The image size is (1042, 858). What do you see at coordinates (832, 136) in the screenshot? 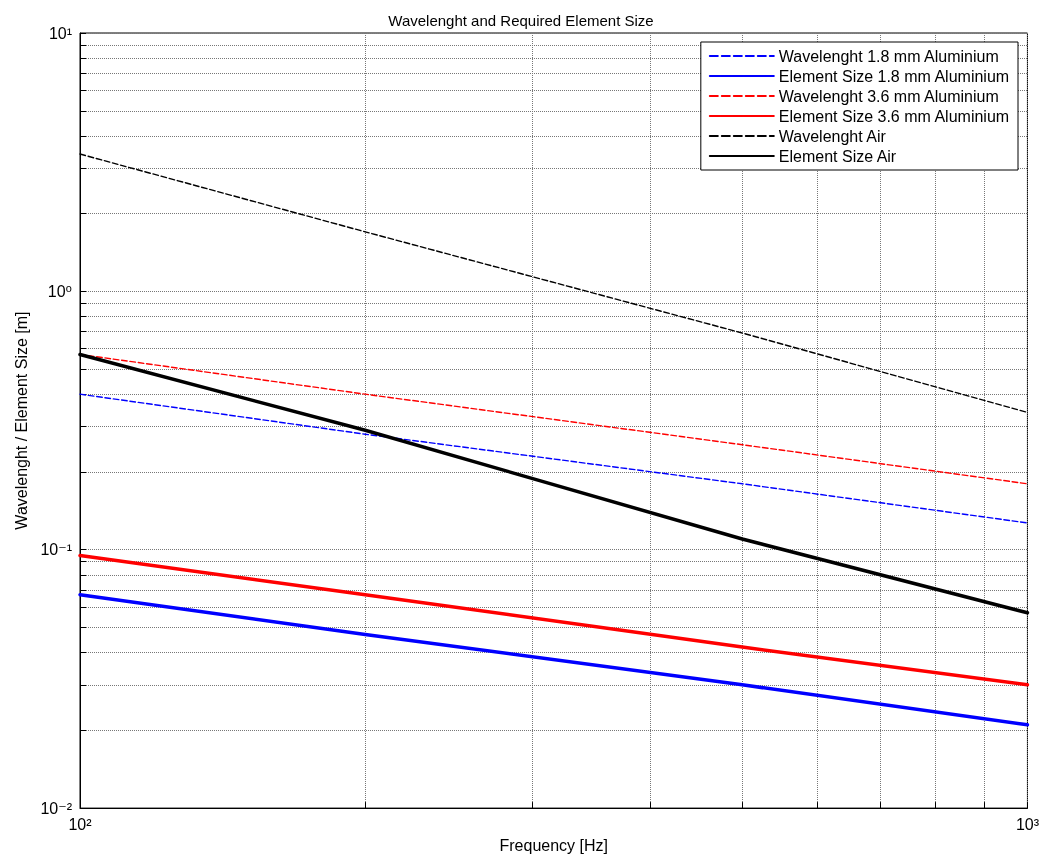
I see `legend-label: Wavelenght Air` at bounding box center [832, 136].